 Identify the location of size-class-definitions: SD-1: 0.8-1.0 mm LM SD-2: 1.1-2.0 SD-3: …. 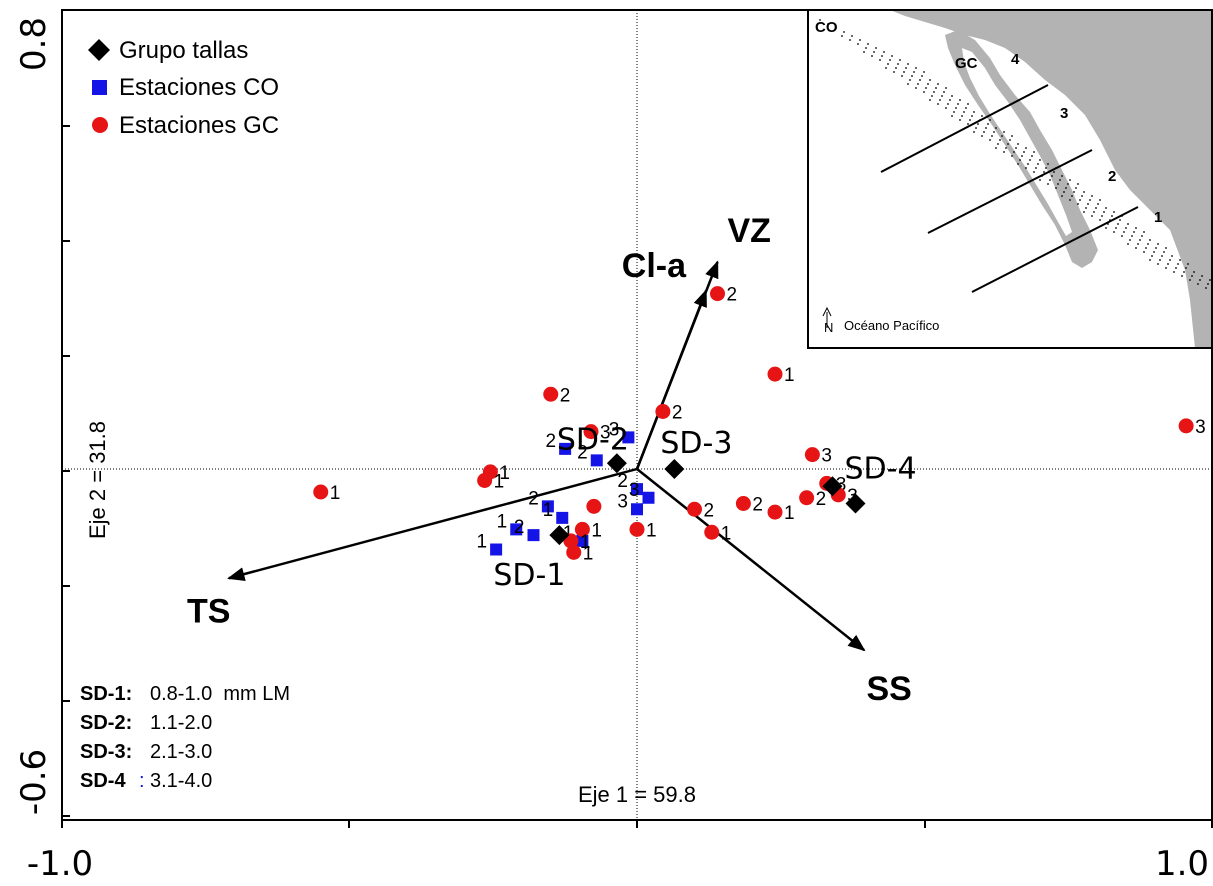
(185, 737).